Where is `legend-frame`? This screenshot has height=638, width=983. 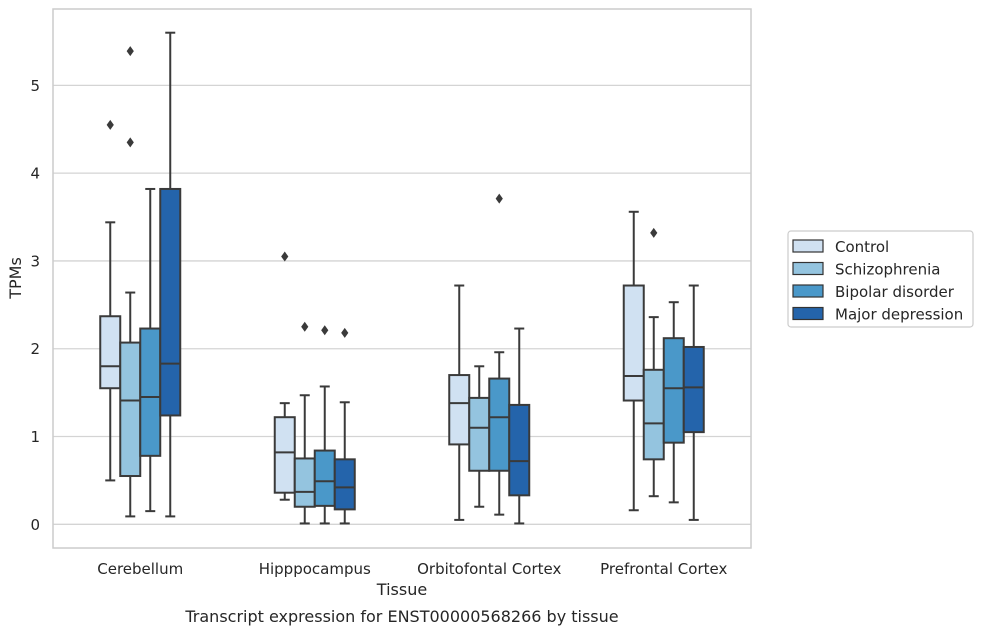 legend-frame is located at coordinates (880, 279).